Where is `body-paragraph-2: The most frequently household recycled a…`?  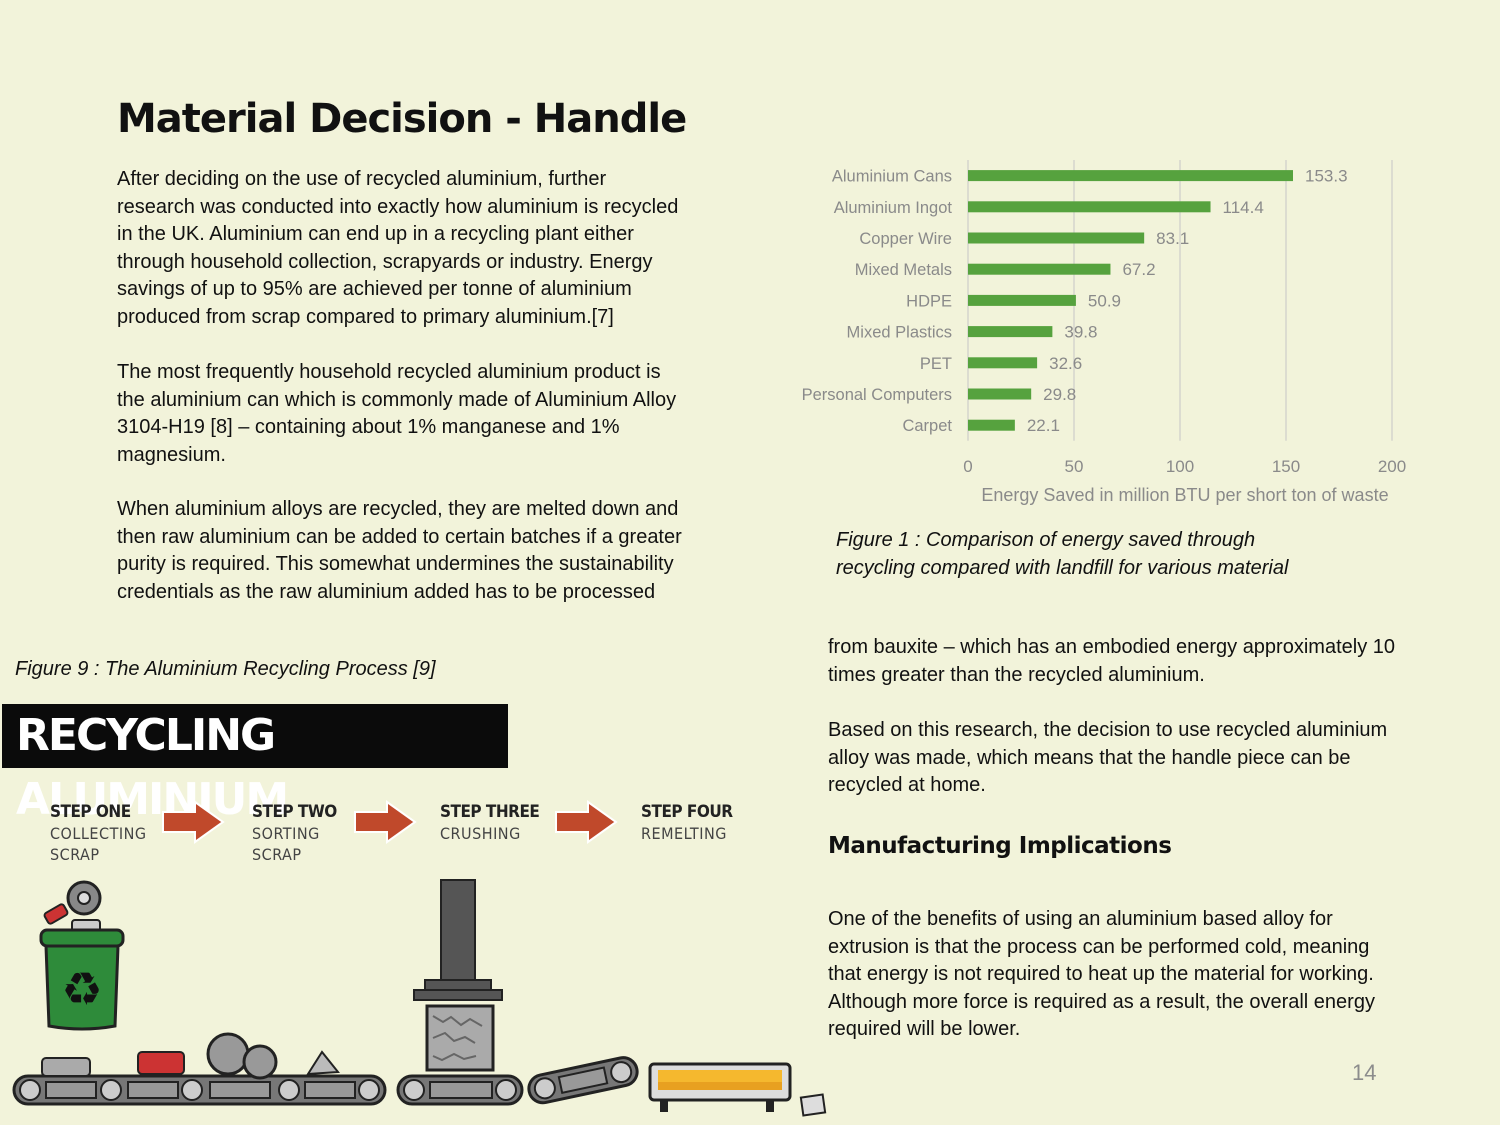 body-paragraph-2: The most frequently household recycled a… is located at coordinates (397, 413).